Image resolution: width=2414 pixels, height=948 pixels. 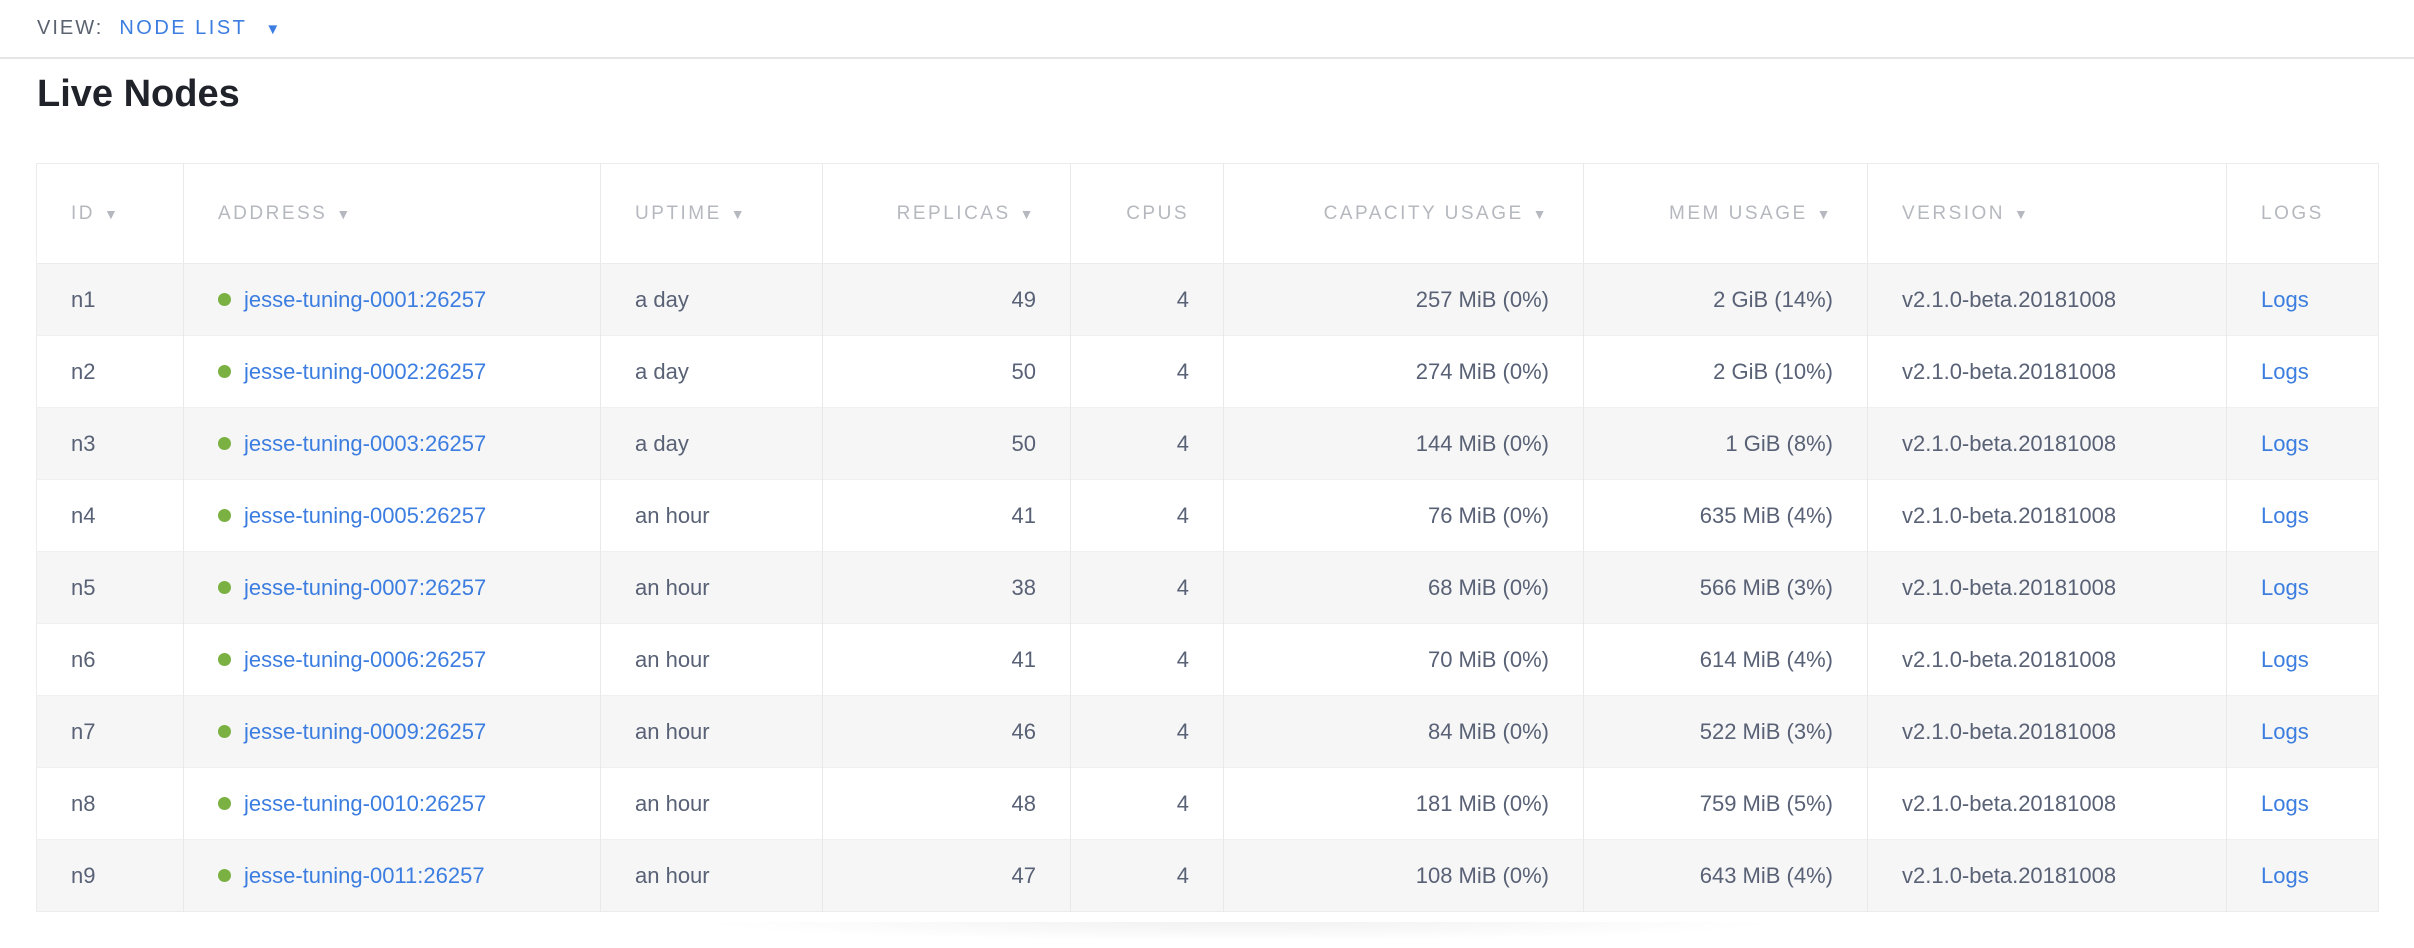 What do you see at coordinates (365, 587) in the screenshot?
I see `node-address-link: jesse-tuning-0007:26257` at bounding box center [365, 587].